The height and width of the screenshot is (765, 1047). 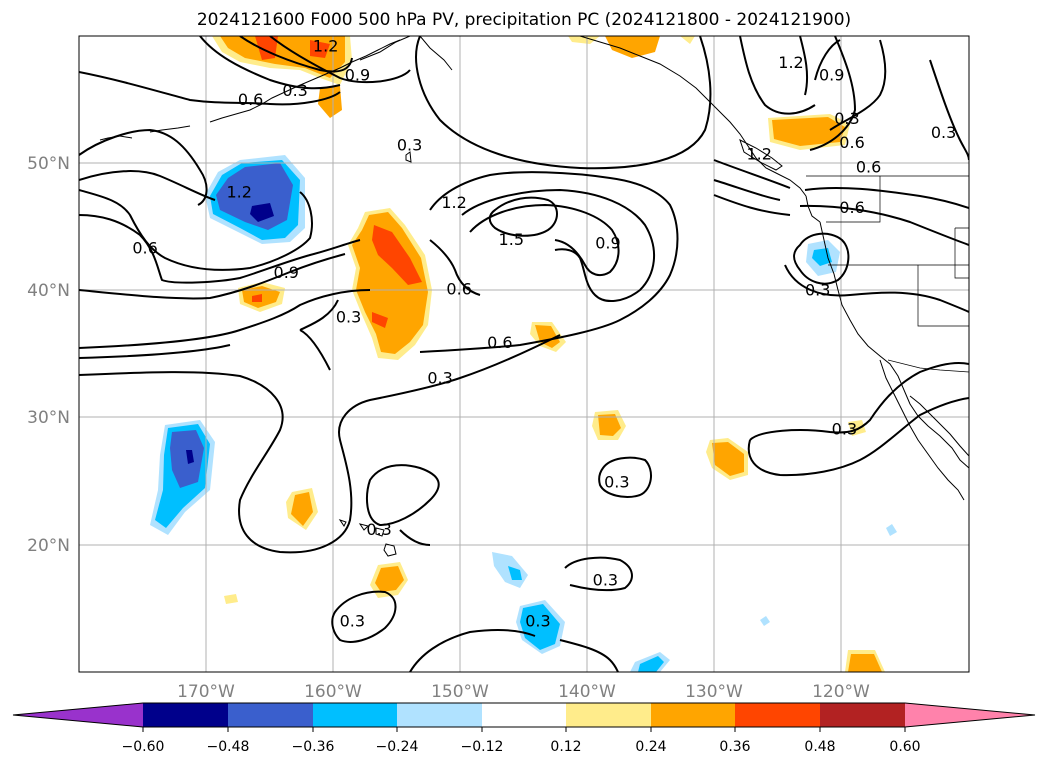 I want to click on warm-anomaly-top-center2, so click(x=632, y=47).